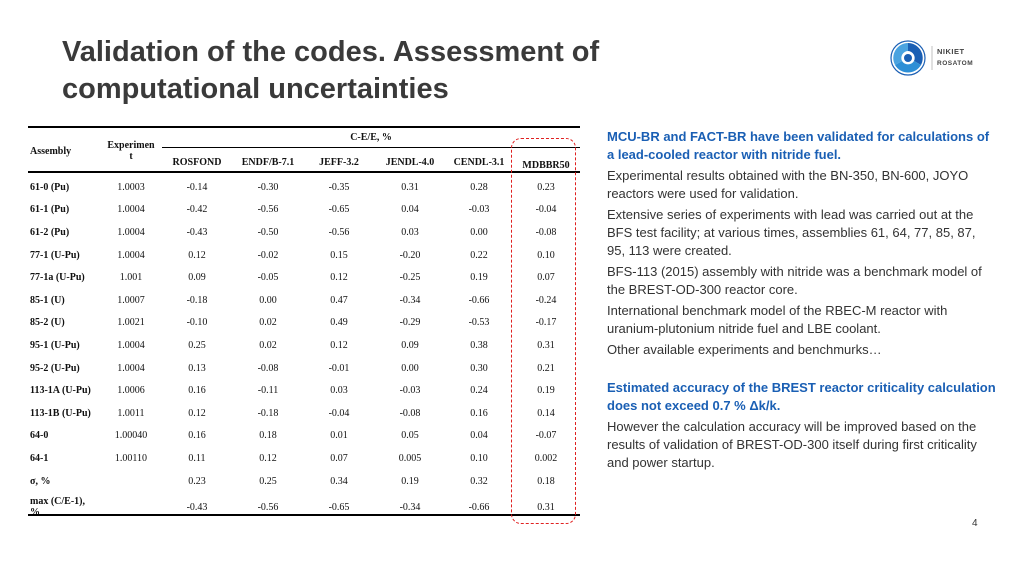 Image resolution: width=1024 pixels, height=576 pixels. What do you see at coordinates (268, 187) in the screenshot?
I see `cell-value: -0.30` at bounding box center [268, 187].